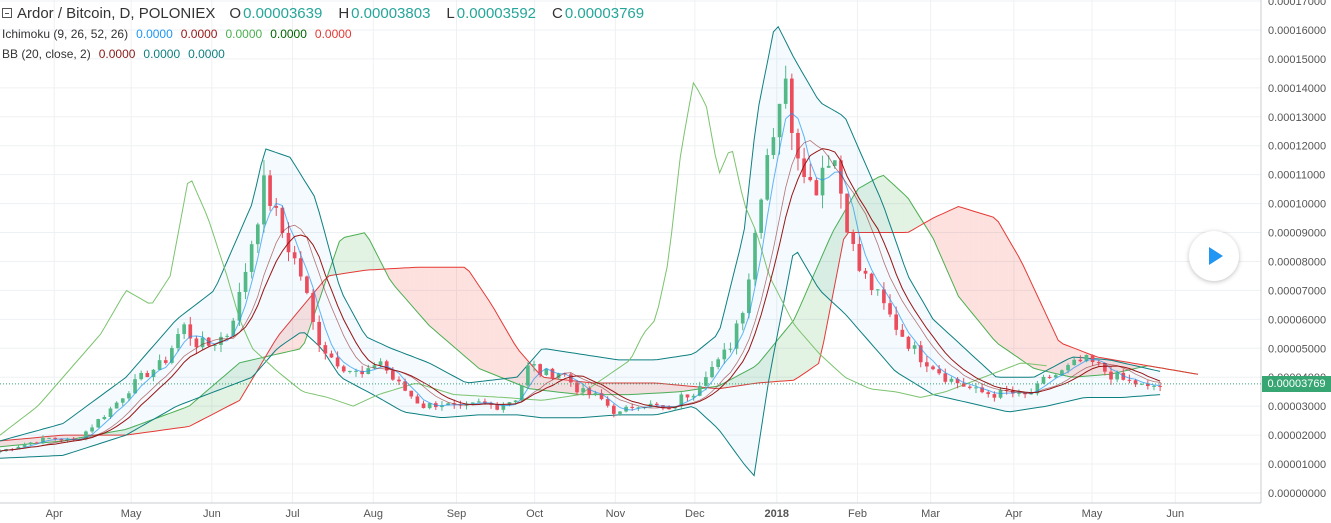 The width and height of the screenshot is (1331, 523). What do you see at coordinates (333, 34) in the screenshot?
I see `ichimoku-lead2-value: 0.0000` at bounding box center [333, 34].